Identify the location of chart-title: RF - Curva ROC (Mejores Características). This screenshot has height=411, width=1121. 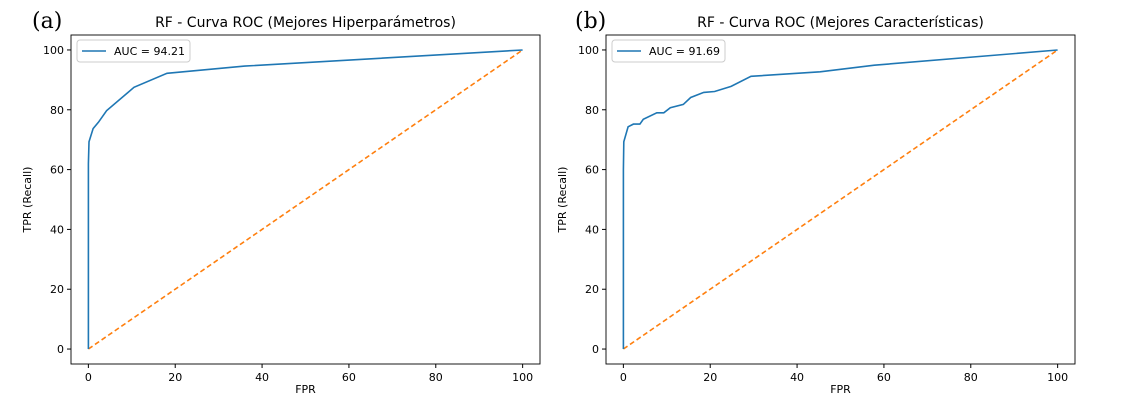
(840, 23).